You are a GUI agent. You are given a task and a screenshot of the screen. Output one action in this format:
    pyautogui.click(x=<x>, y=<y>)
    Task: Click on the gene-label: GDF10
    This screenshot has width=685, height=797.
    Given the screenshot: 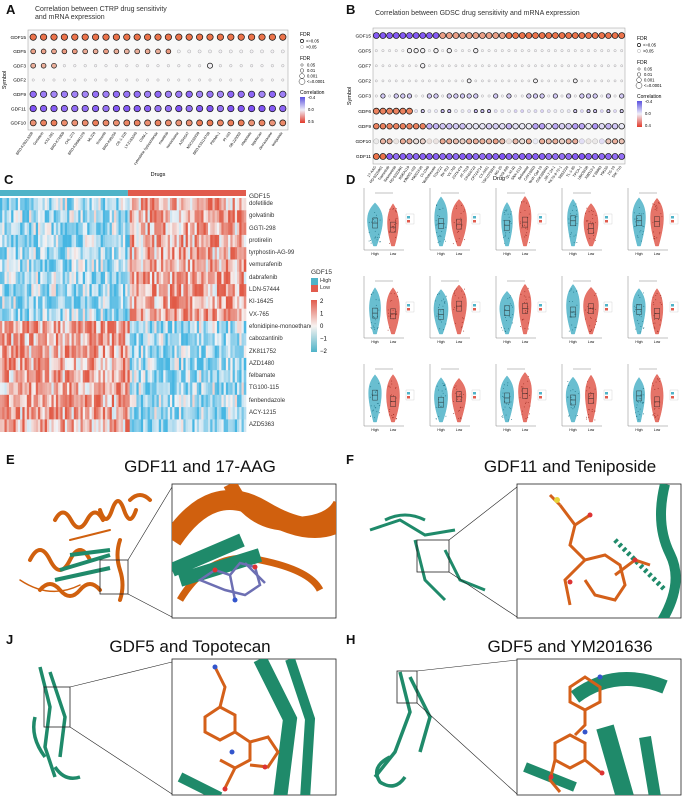 What is the action you would take?
    pyautogui.click(x=19, y=124)
    